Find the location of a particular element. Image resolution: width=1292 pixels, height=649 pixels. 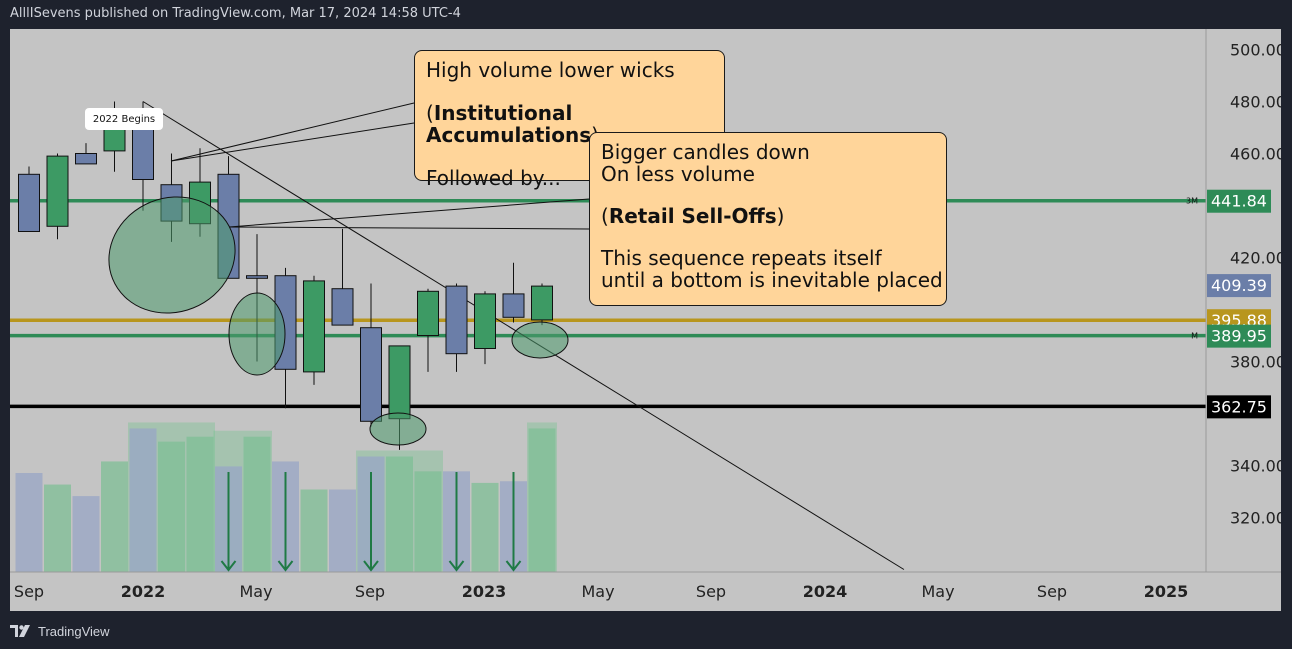

callout-retail-line3: (Retail Sell-Offs) is located at coordinates (693, 216).